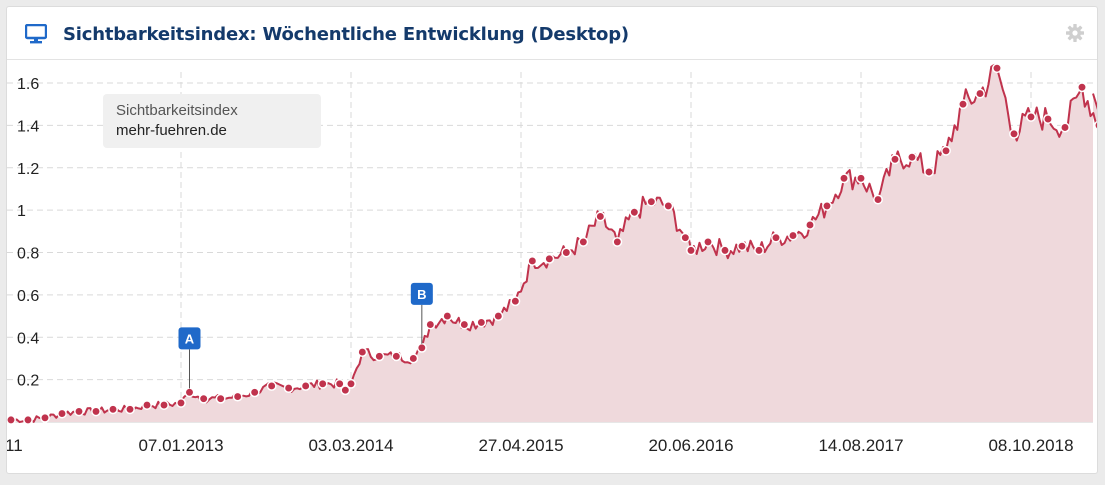 The image size is (1105, 485). Describe the element at coordinates (1030, 445) in the screenshot. I see `x-tick-label: 08.10.2018` at that location.